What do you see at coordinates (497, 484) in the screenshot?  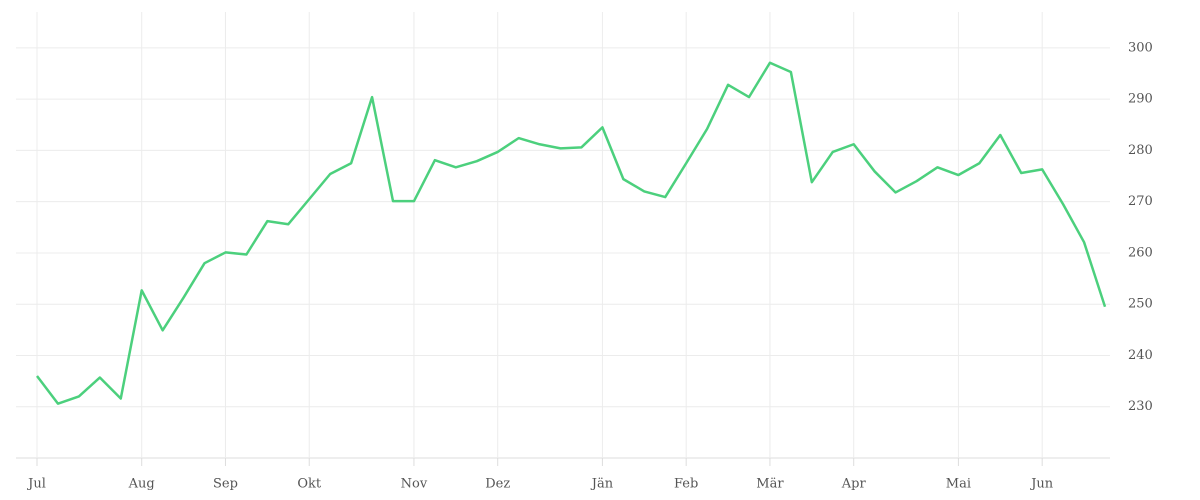 I see `x-tick-label: Dez` at bounding box center [497, 484].